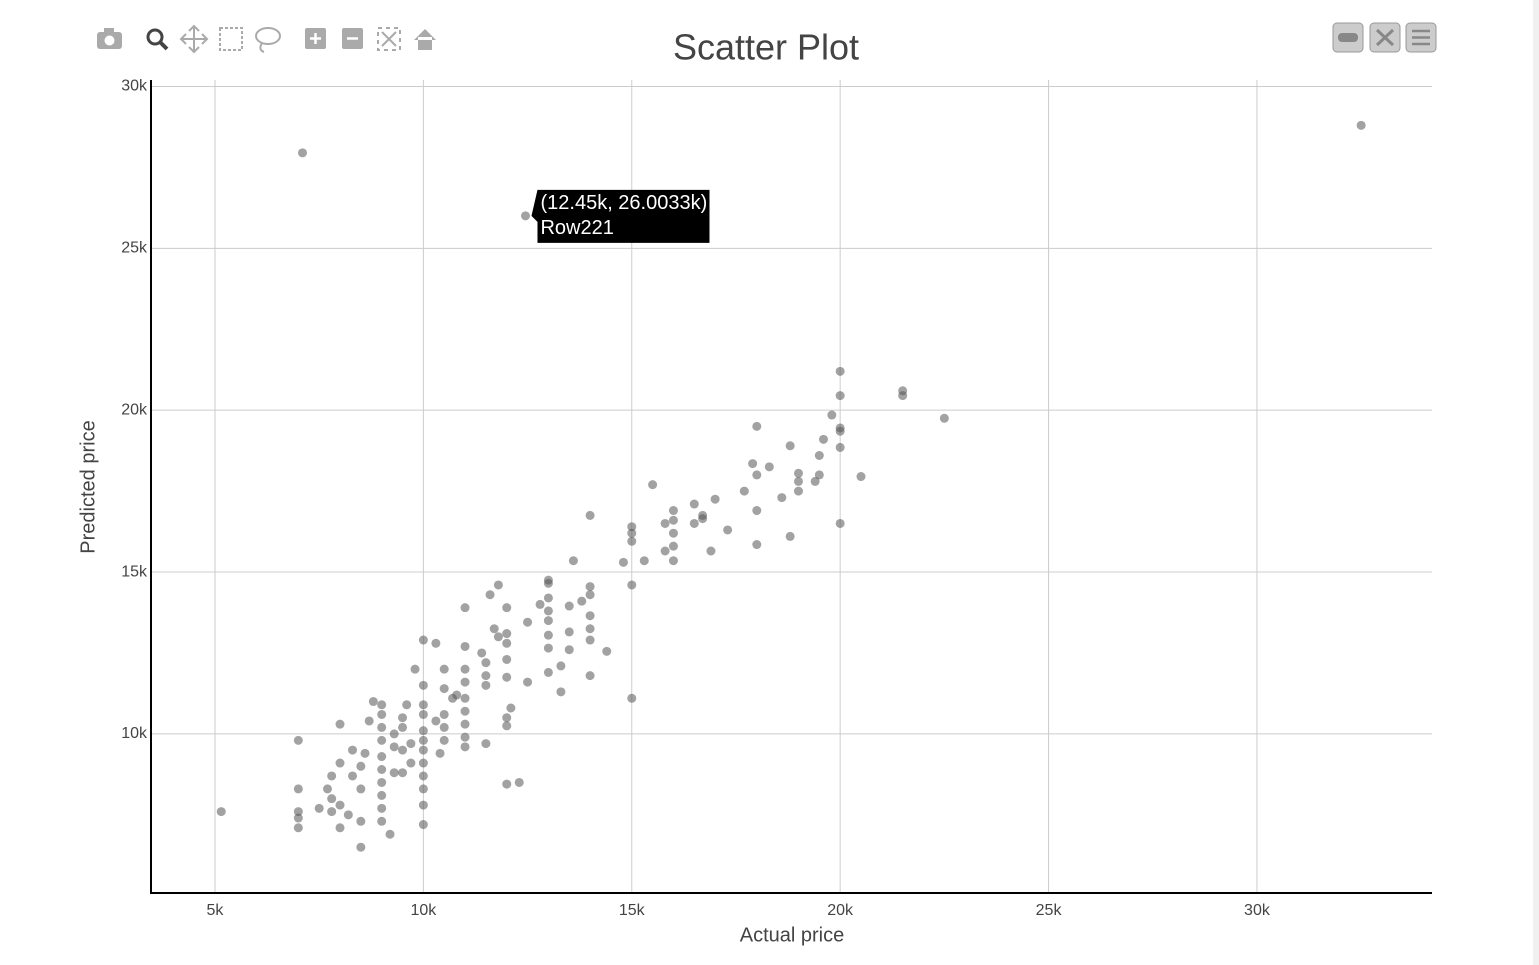  I want to click on lasso-button, so click(268, 40).